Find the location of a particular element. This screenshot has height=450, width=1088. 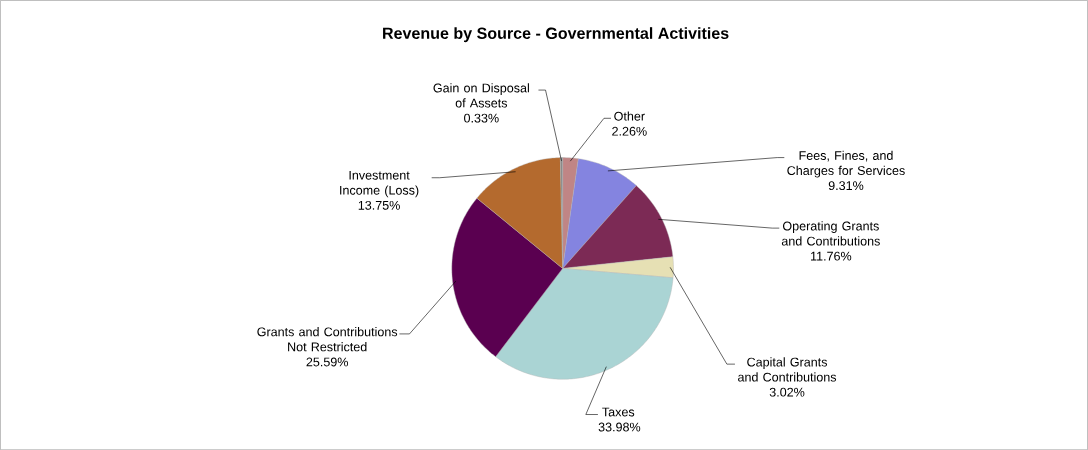

data-label: 2.26% is located at coordinates (629, 131).